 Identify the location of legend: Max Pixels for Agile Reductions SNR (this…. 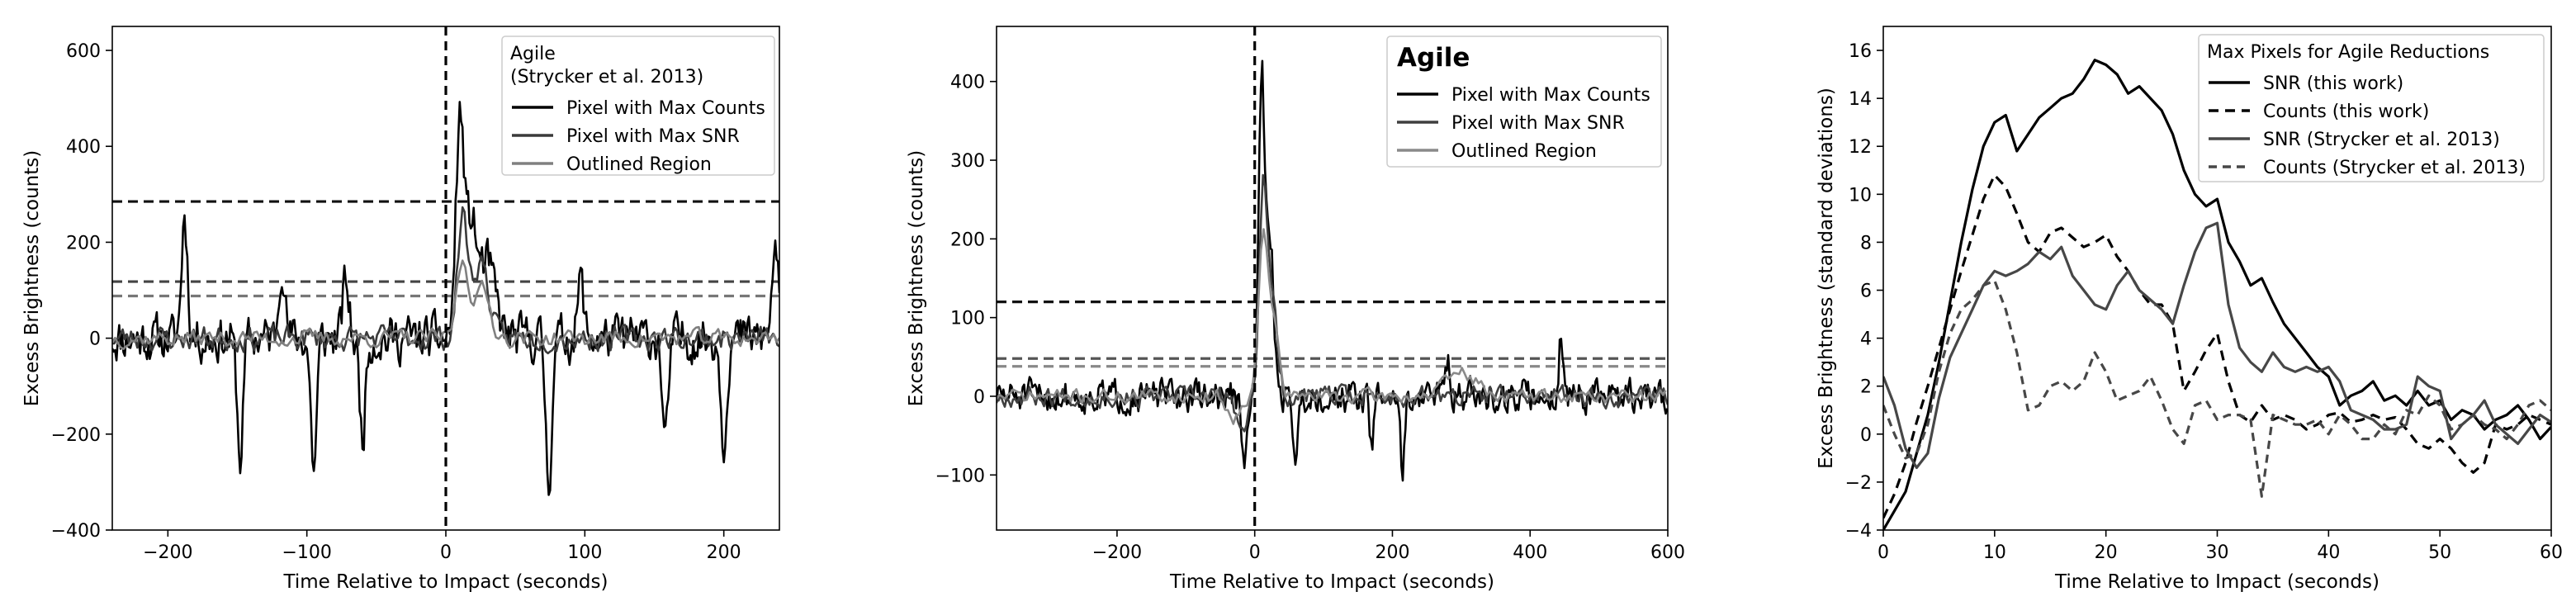
(2371, 108).